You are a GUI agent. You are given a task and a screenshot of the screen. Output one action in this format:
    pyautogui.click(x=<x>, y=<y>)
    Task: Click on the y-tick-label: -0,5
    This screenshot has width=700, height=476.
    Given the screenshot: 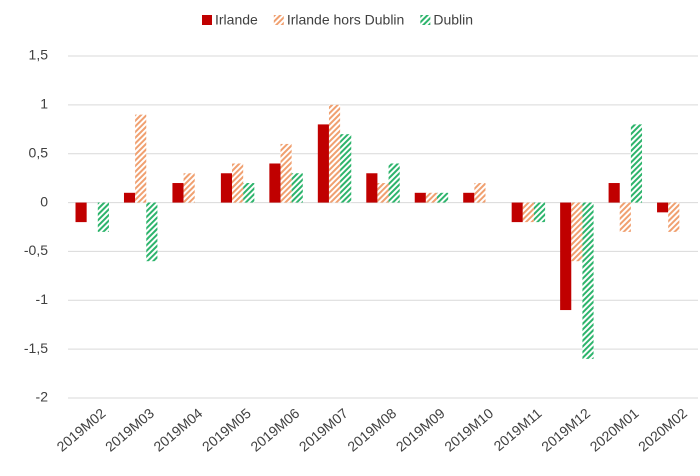 What is the action you would take?
    pyautogui.click(x=36, y=250)
    